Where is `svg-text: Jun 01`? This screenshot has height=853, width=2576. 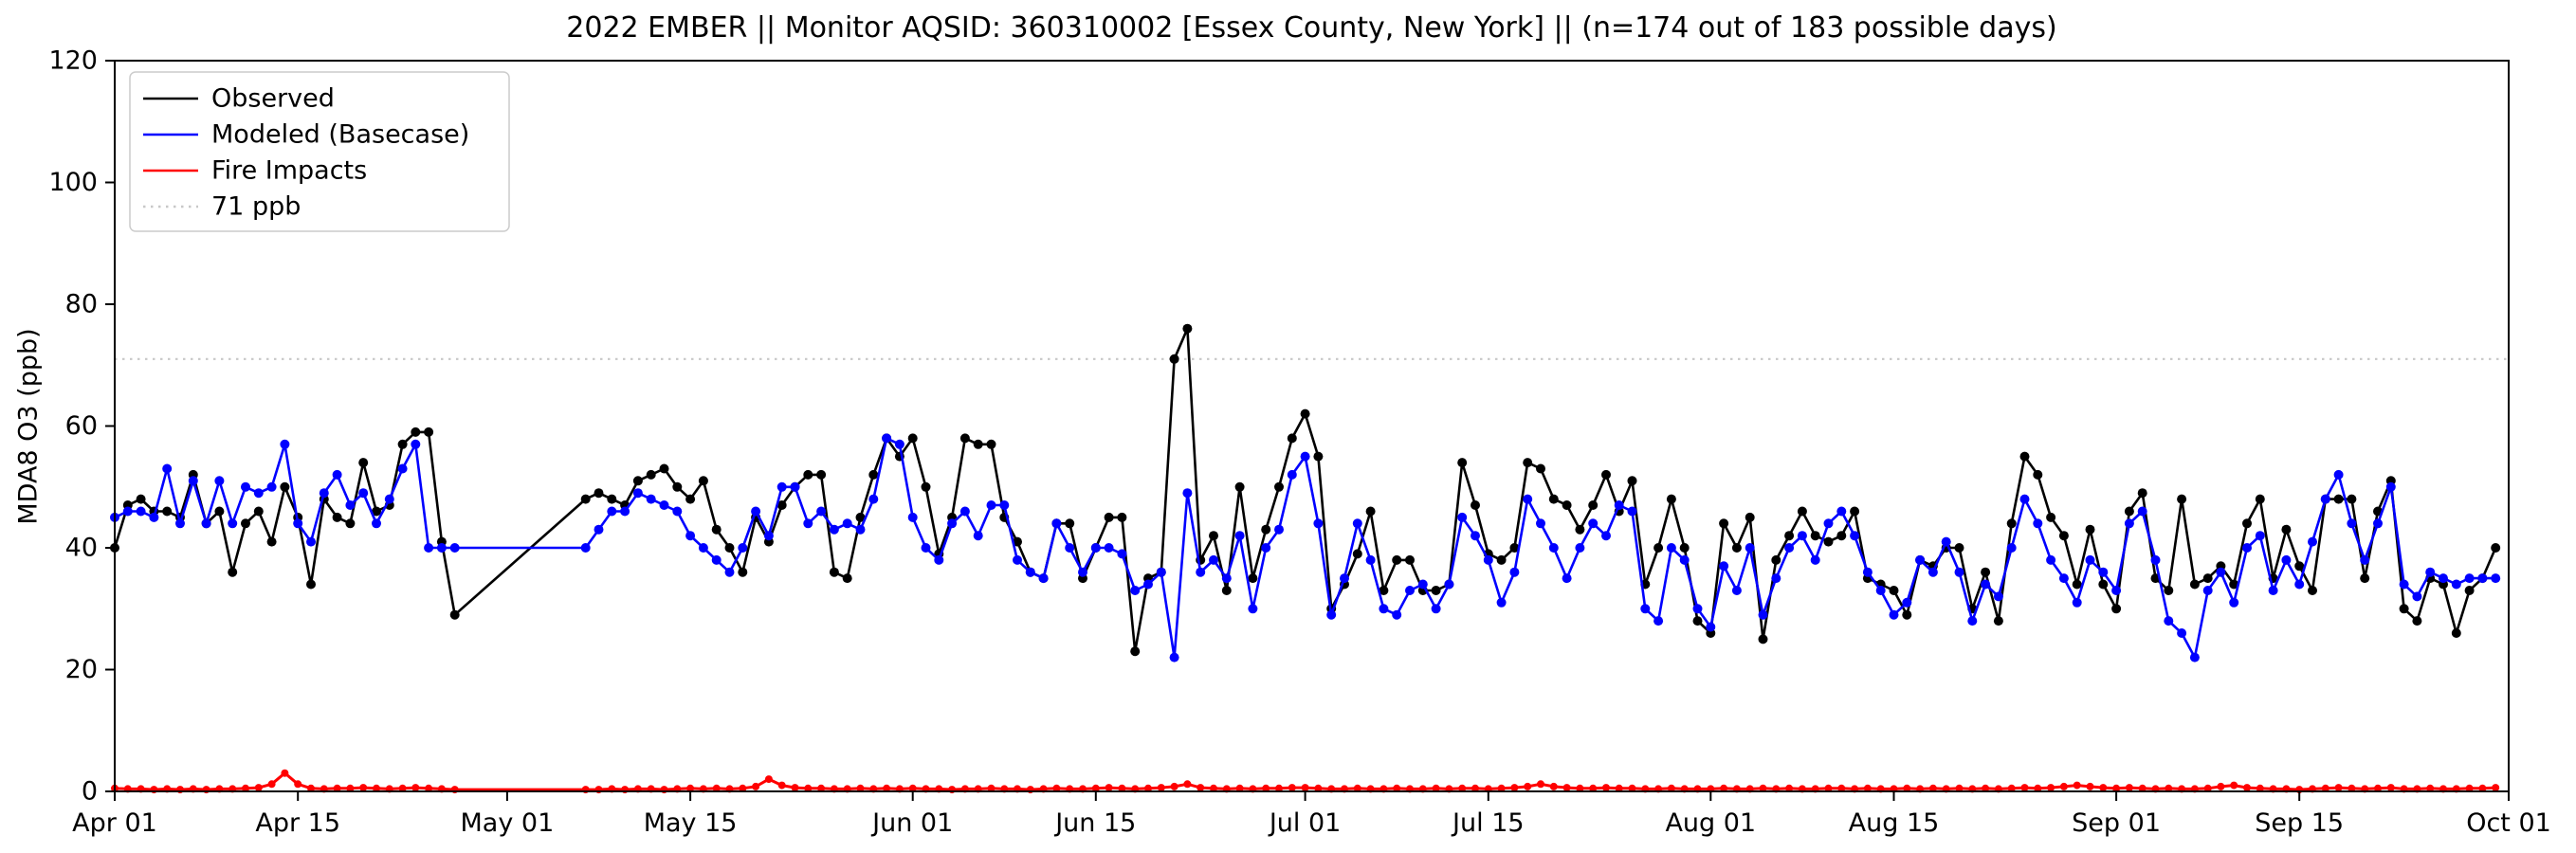
svg-text: Jun 01 is located at coordinates (911, 823).